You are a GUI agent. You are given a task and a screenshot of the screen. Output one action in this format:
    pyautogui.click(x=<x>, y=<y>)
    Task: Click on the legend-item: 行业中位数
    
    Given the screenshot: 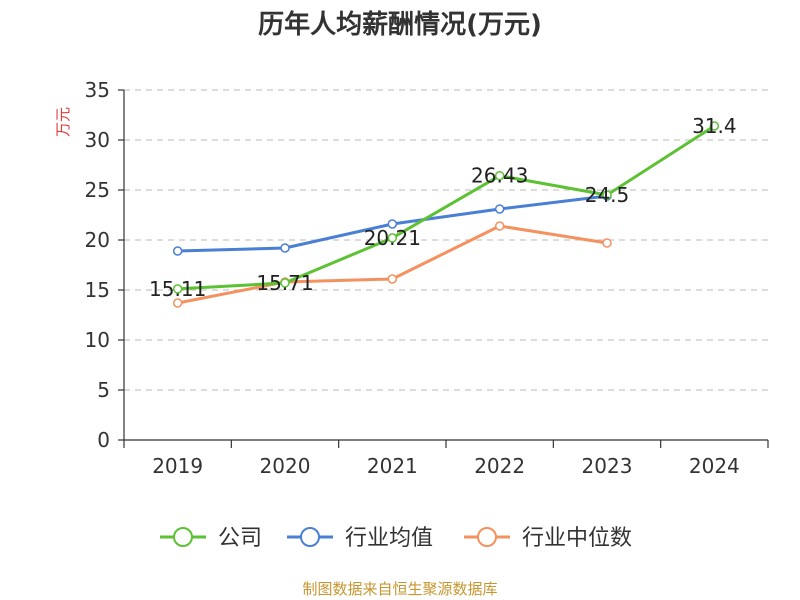 What is the action you would take?
    pyautogui.click(x=548, y=538)
    